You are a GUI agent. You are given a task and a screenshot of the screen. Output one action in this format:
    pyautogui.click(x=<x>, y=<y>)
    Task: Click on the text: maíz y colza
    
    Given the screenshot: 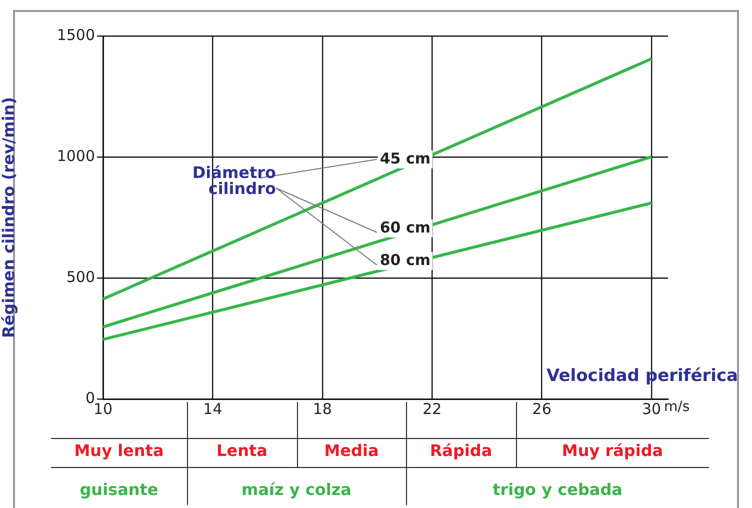 What is the action you would take?
    pyautogui.click(x=296, y=489)
    